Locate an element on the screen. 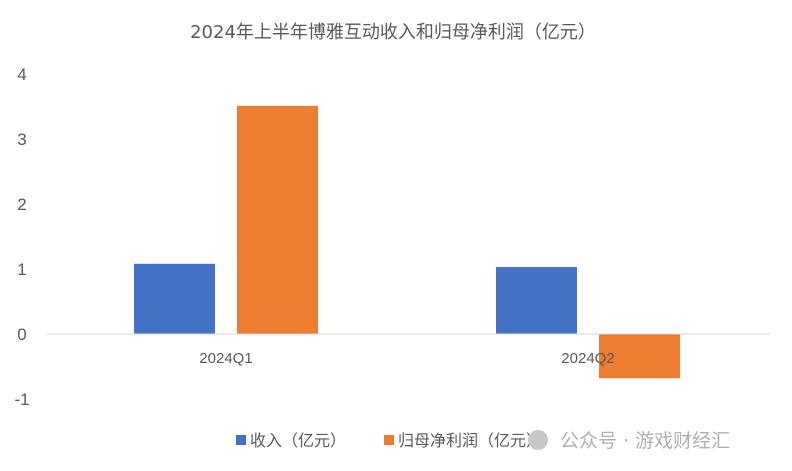 The width and height of the screenshot is (792, 471). wechat-icon is located at coordinates (538, 440).